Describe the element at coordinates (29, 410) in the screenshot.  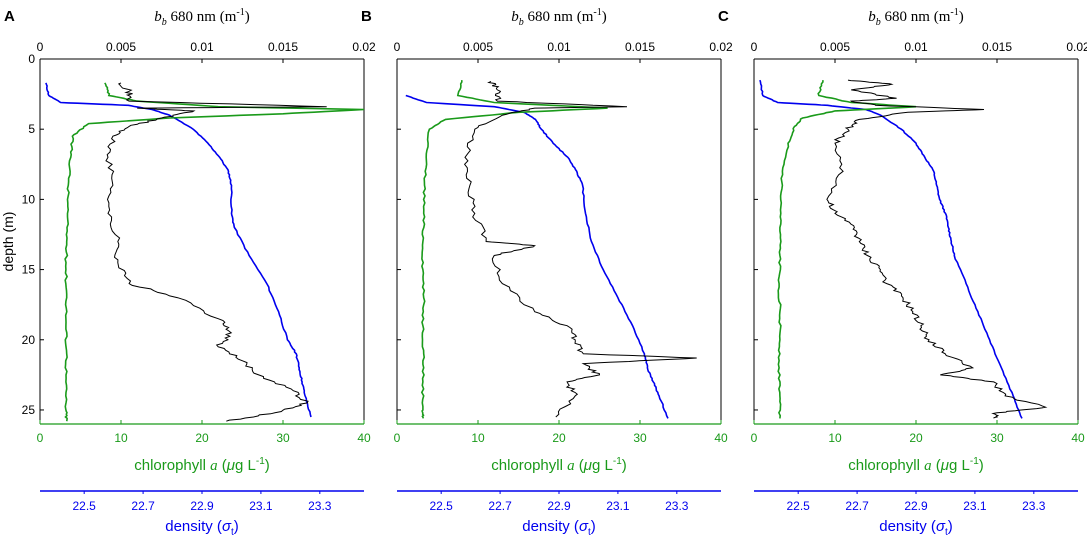
I see `depth-tick-label: 25` at that location.